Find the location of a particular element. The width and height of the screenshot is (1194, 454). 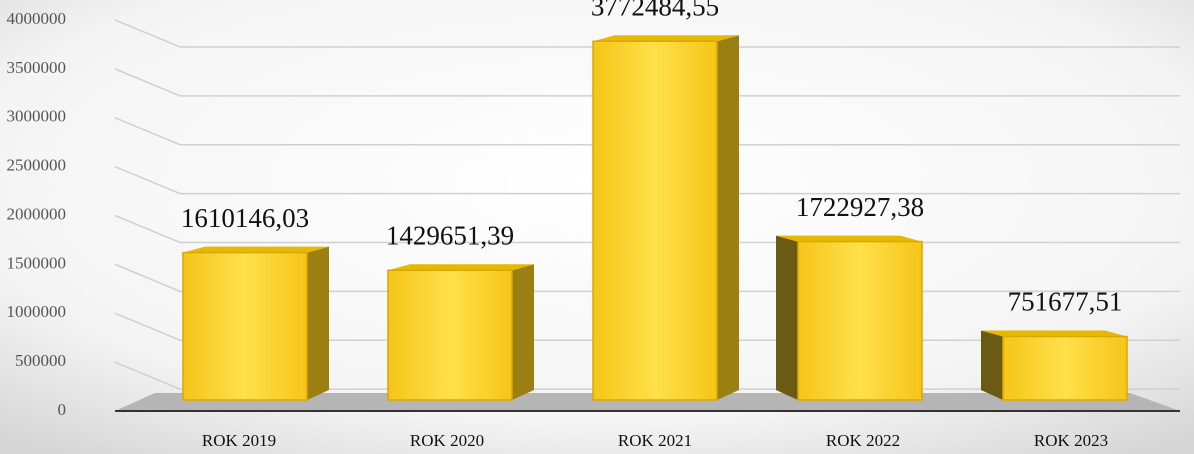

y-tick-label: 2500000 is located at coordinates (37, 165).